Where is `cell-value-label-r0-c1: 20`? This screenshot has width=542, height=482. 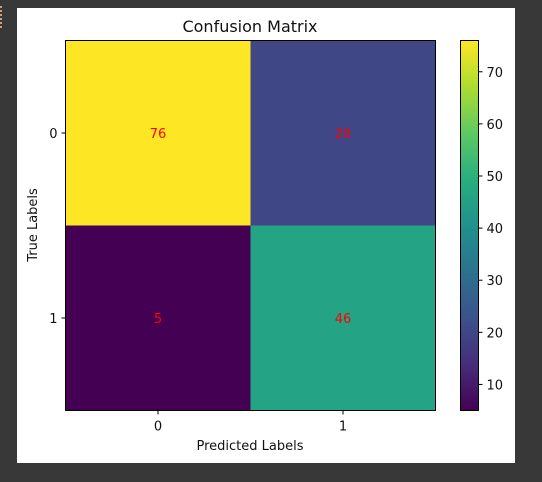 cell-value-label-r0-c1: 20 is located at coordinates (343, 134).